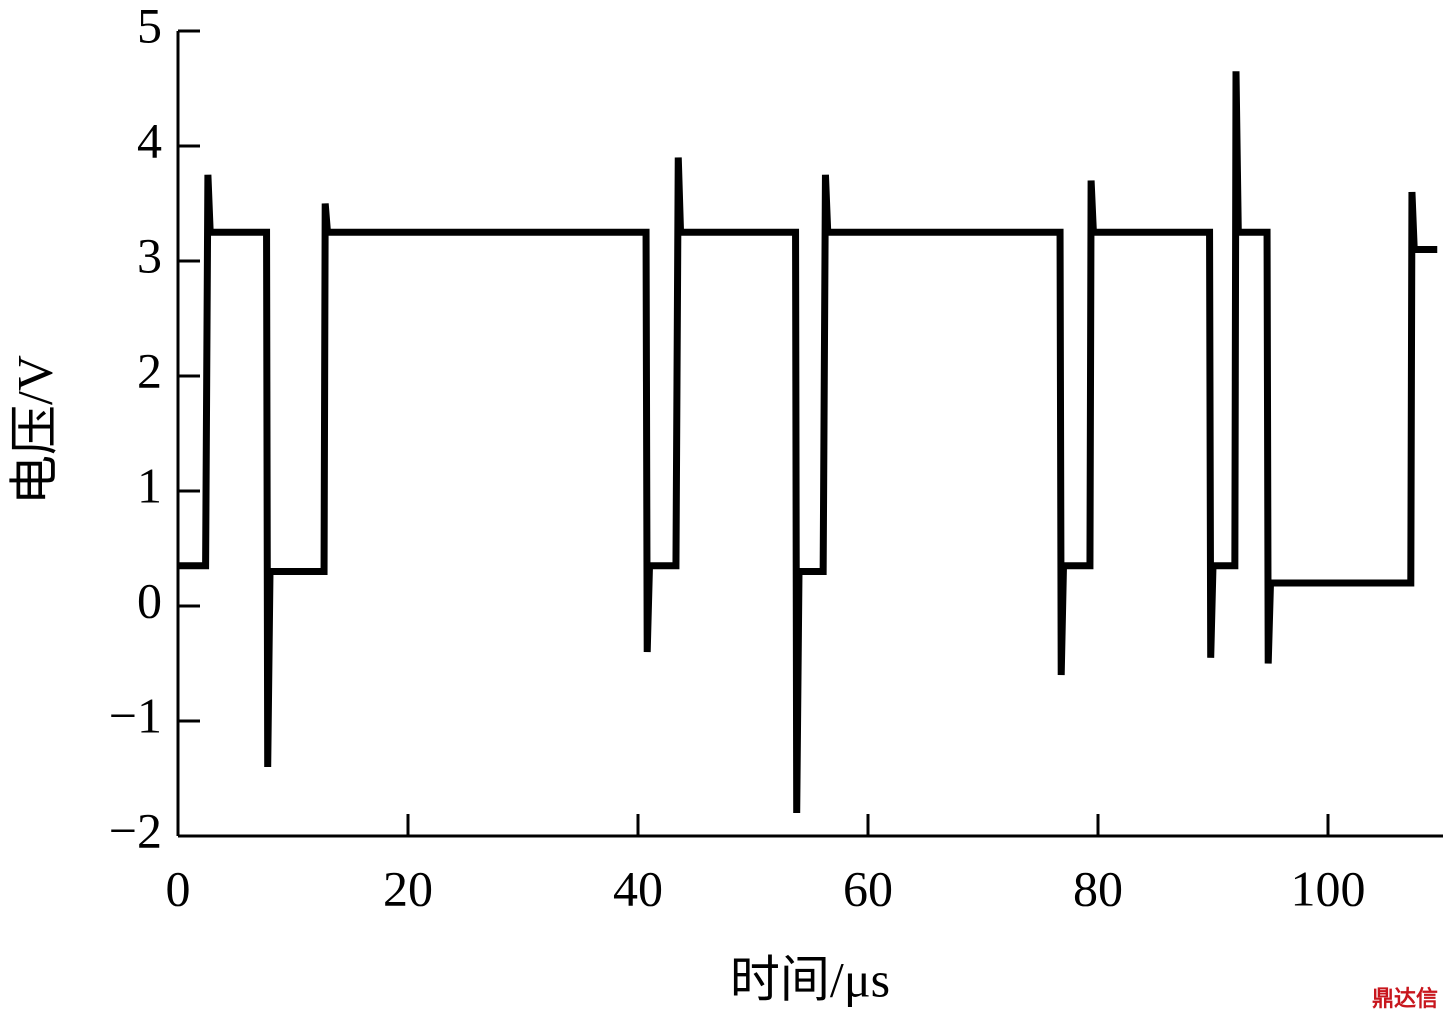 This screenshot has width=1446, height=1023. Describe the element at coordinates (810, 979) in the screenshot. I see `x-axis-title: 时间/μs` at that location.